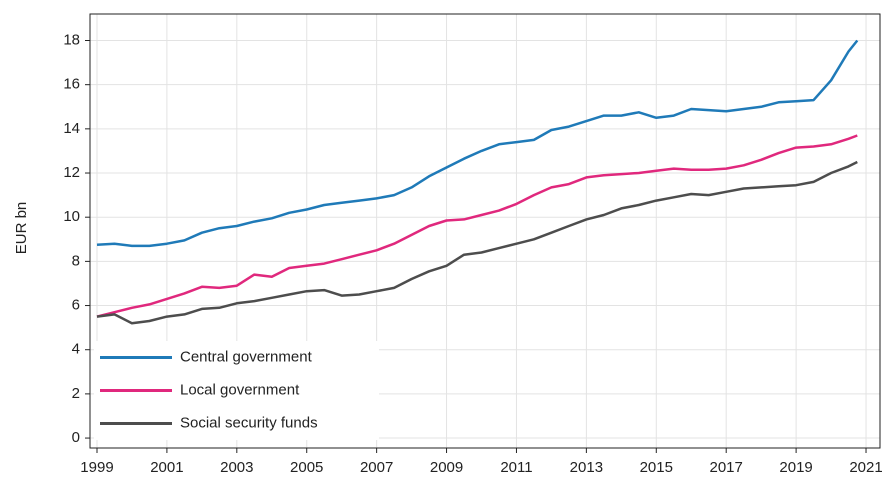 Image resolution: width=893 pixels, height=487 pixels. I want to click on x-tick-label: 1999, so click(96, 467).